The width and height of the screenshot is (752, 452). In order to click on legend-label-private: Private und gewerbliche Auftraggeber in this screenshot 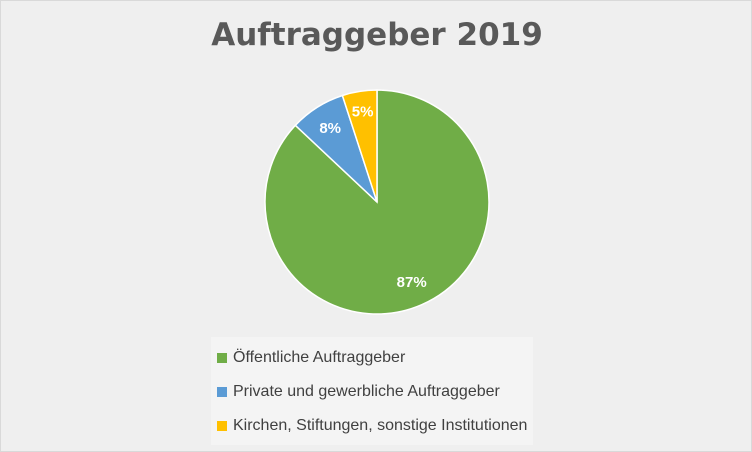, I will do `click(366, 391)`.